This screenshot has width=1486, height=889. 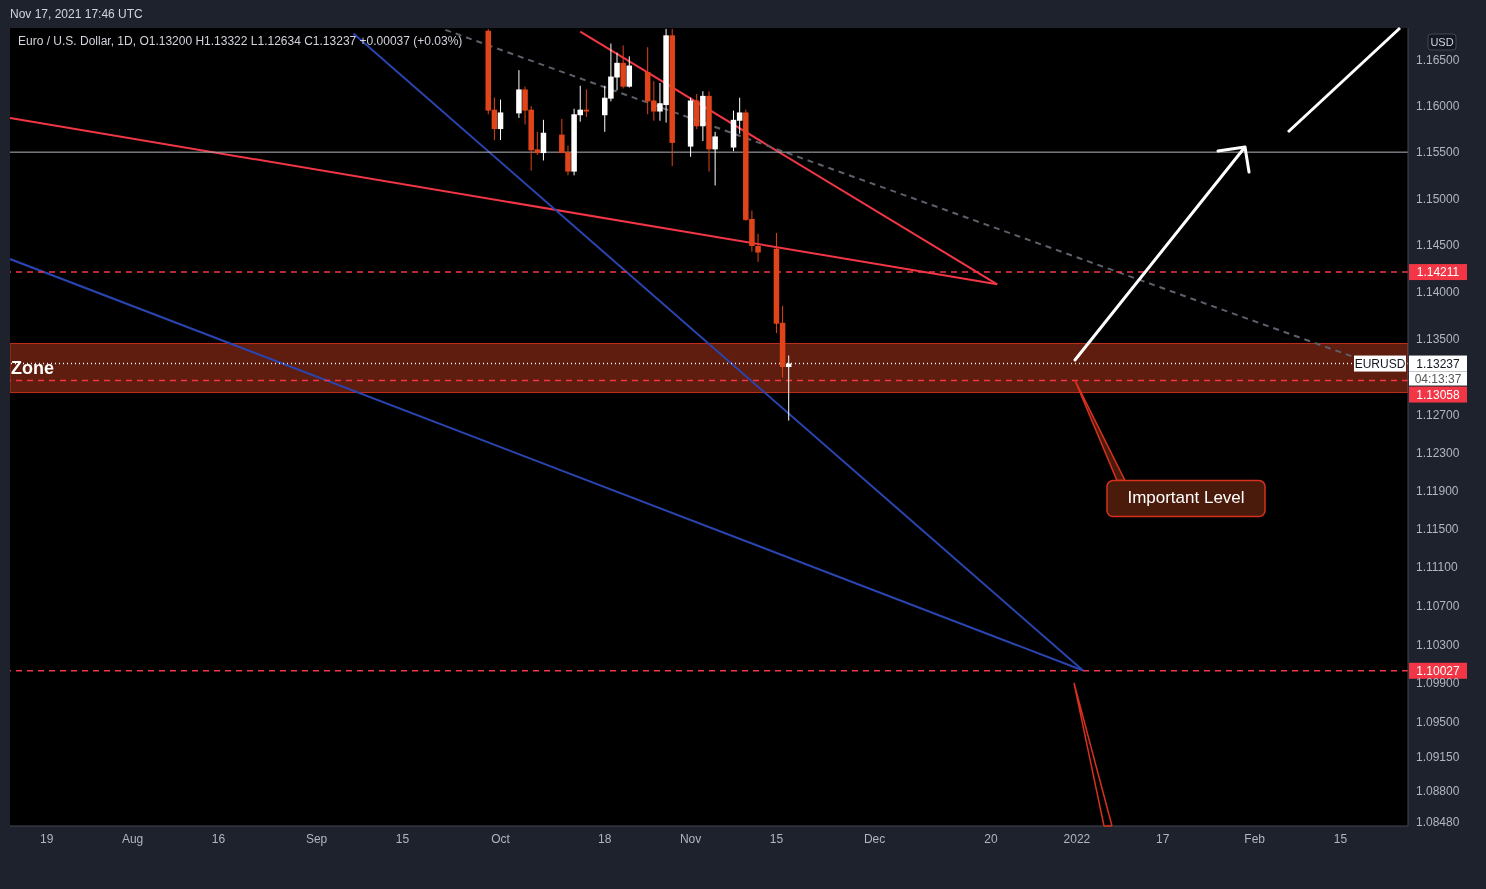 I want to click on y-tick-label: 1.09150, so click(x=1438, y=756).